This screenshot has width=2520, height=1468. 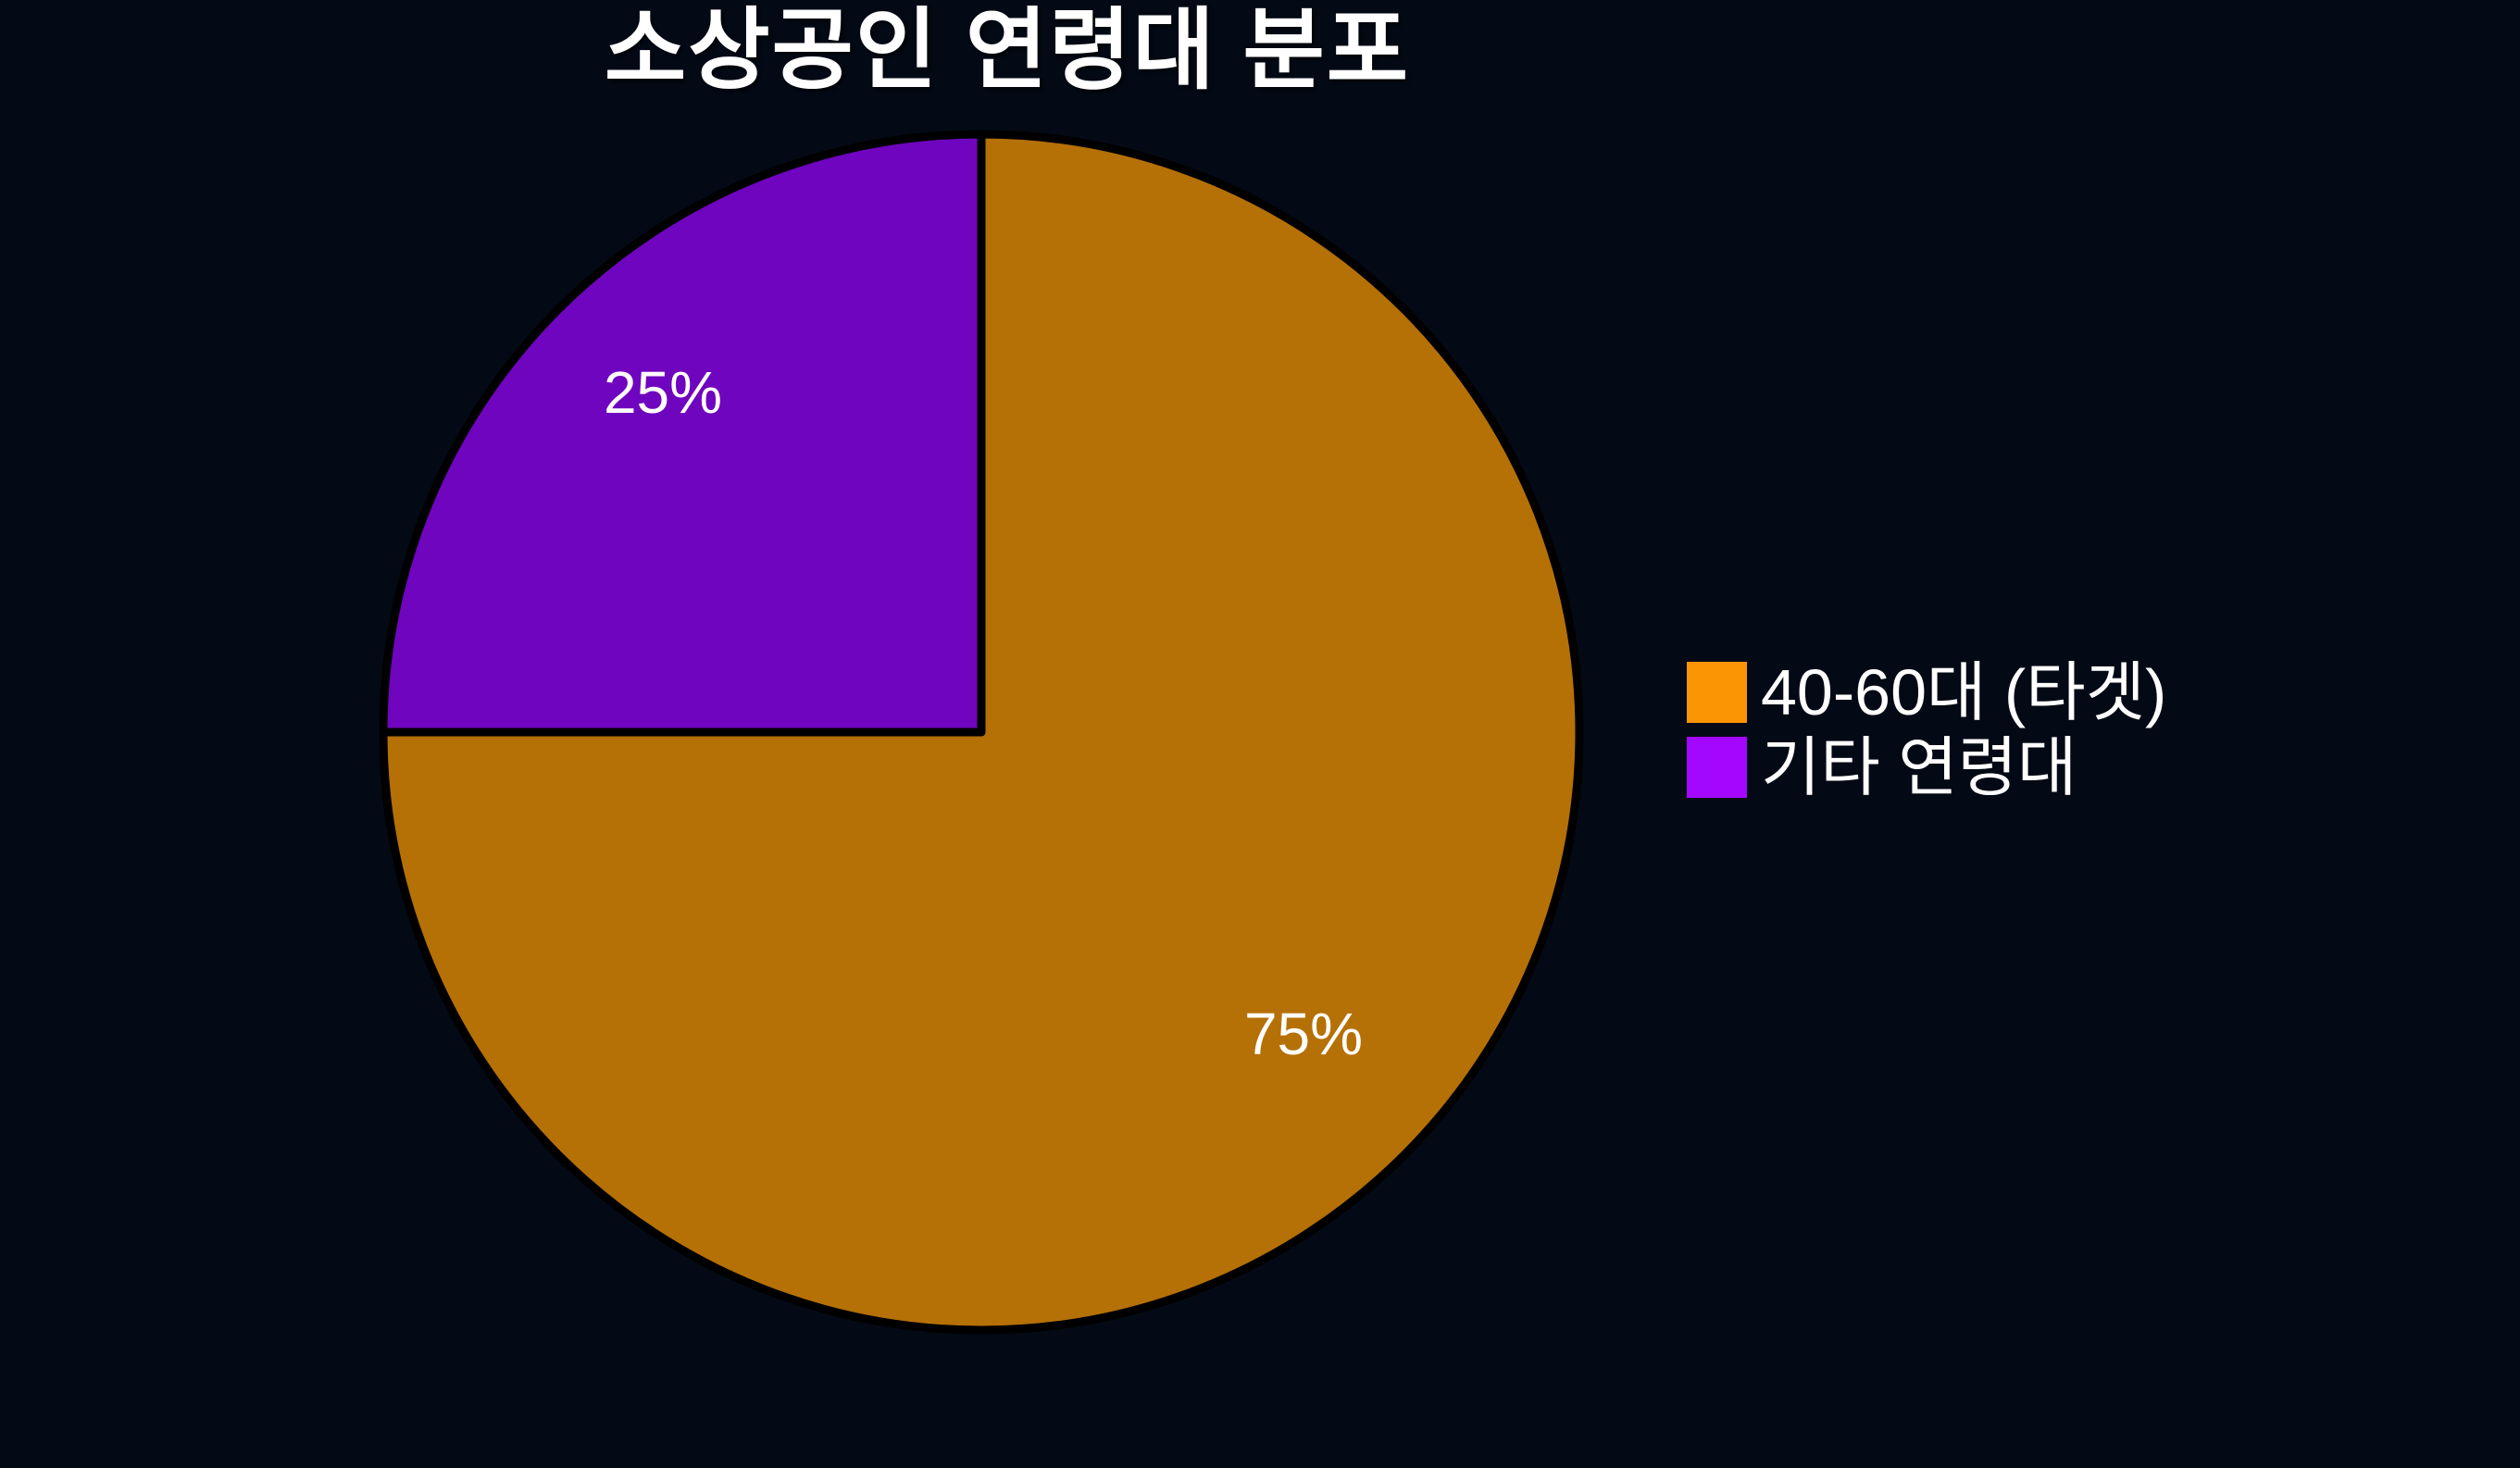 What do you see at coordinates (1964, 692) in the screenshot?
I see `legend-label-40-60dae: 40-60대 (타겟)` at bounding box center [1964, 692].